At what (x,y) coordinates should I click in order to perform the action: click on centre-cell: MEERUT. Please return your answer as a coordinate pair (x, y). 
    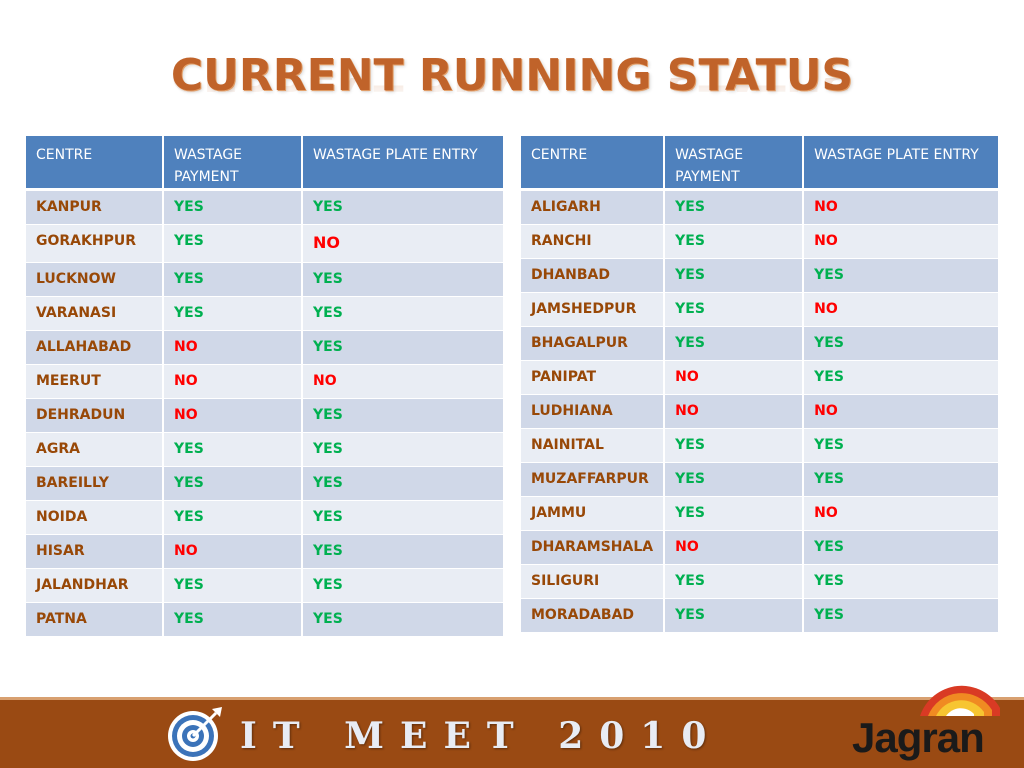
    Looking at the image, I should click on (95, 382).